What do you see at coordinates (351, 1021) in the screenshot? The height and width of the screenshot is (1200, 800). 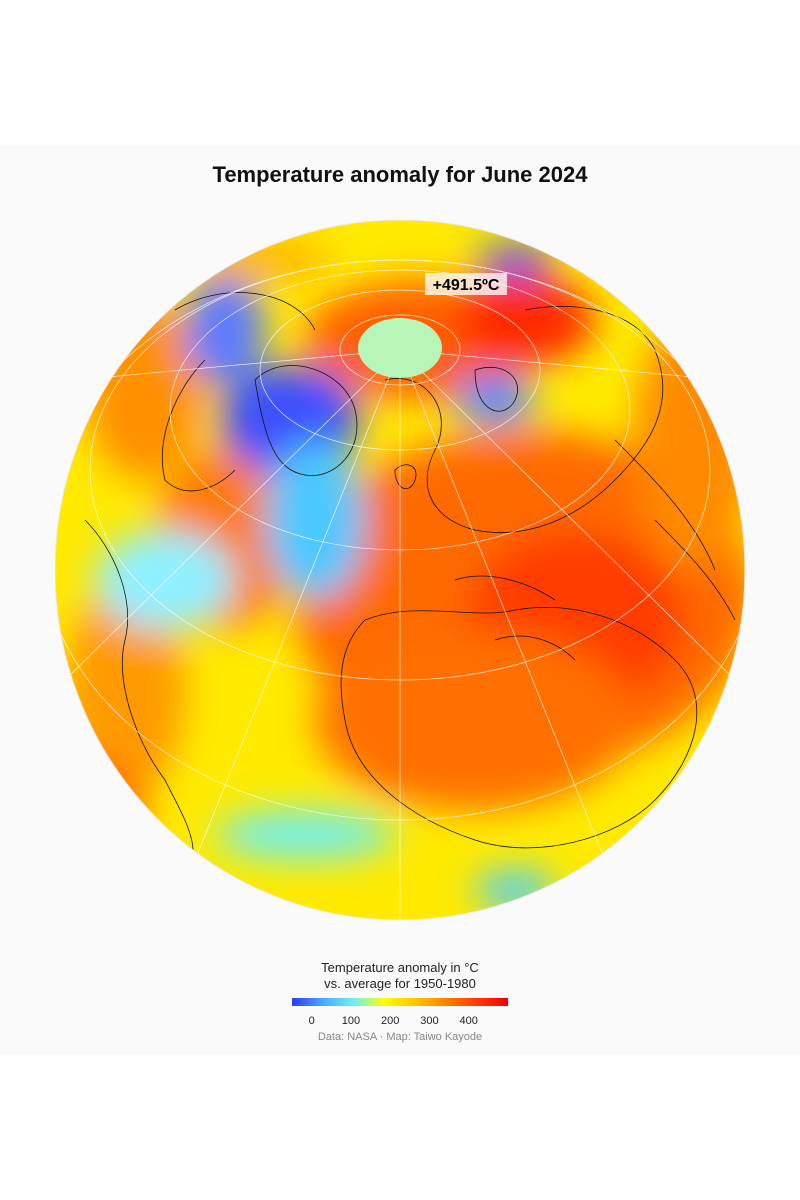 I see `legend-tick-label: 100` at bounding box center [351, 1021].